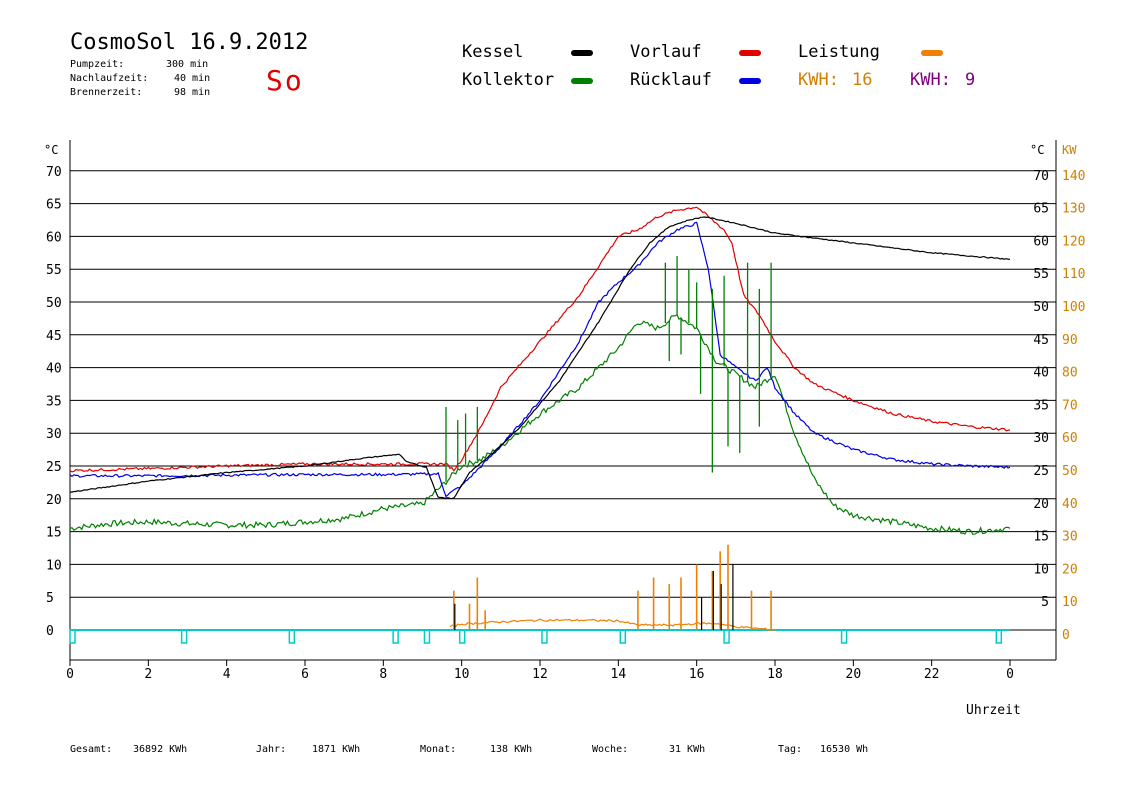  I want to click on footer-value-monat: 138 KWh, so click(511, 749).